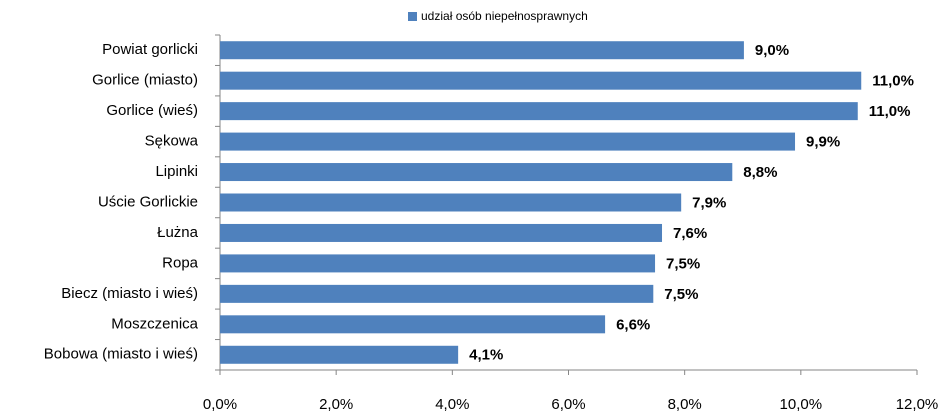 The height and width of the screenshot is (412, 946). I want to click on value-label: 9,0%, so click(772, 50).